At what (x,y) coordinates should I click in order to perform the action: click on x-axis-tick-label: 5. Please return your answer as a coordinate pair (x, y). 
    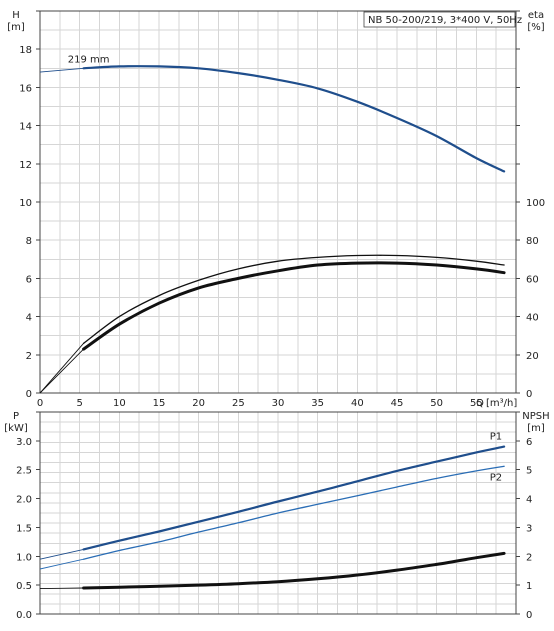
    Looking at the image, I should click on (79, 403).